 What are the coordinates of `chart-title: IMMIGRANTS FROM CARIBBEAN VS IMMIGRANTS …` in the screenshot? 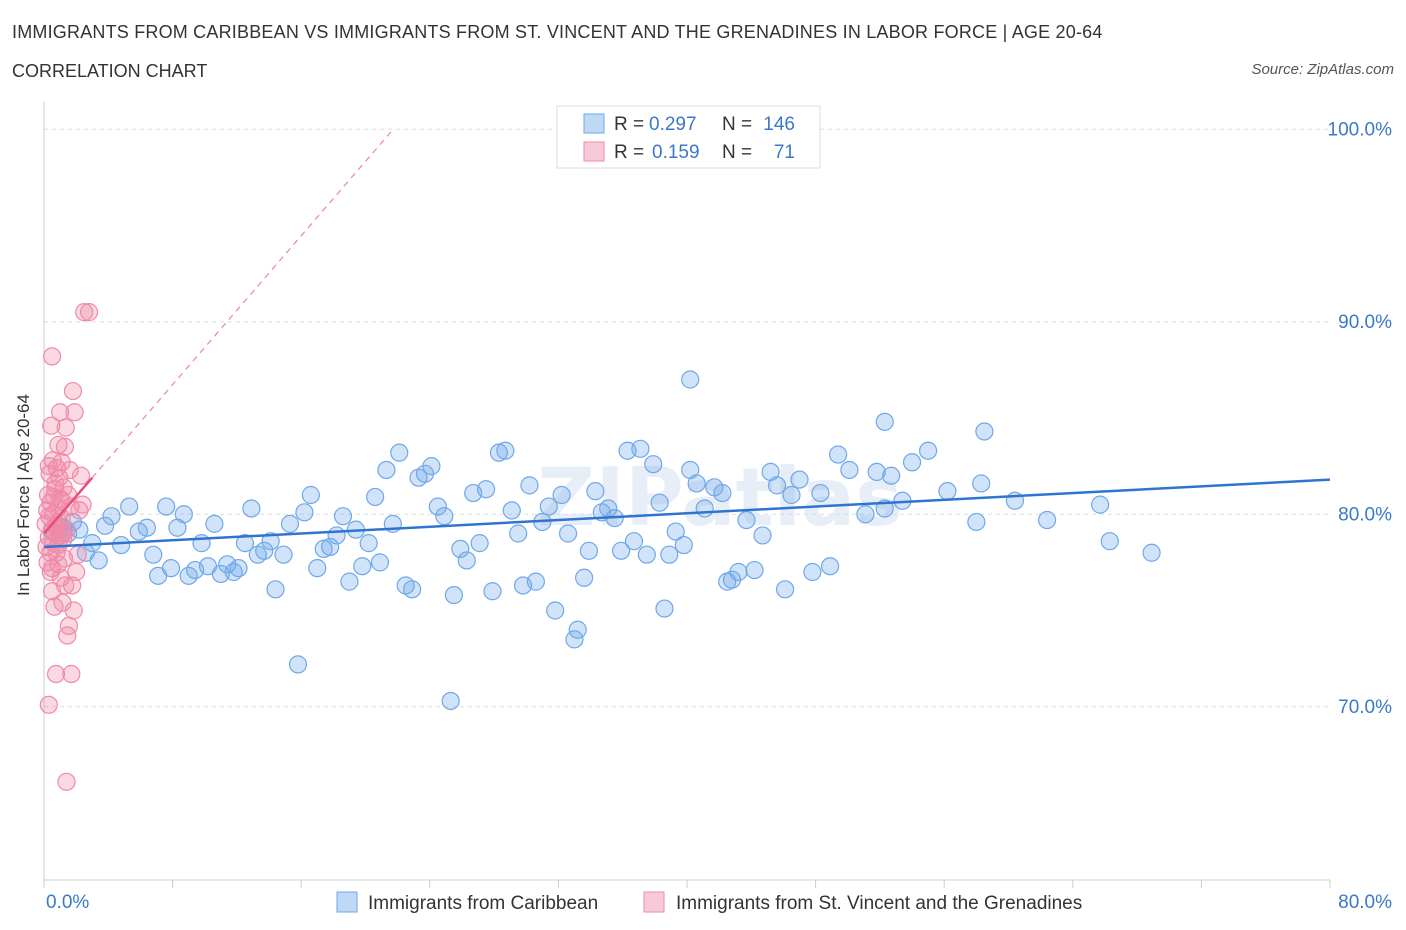 It's located at (557, 32).